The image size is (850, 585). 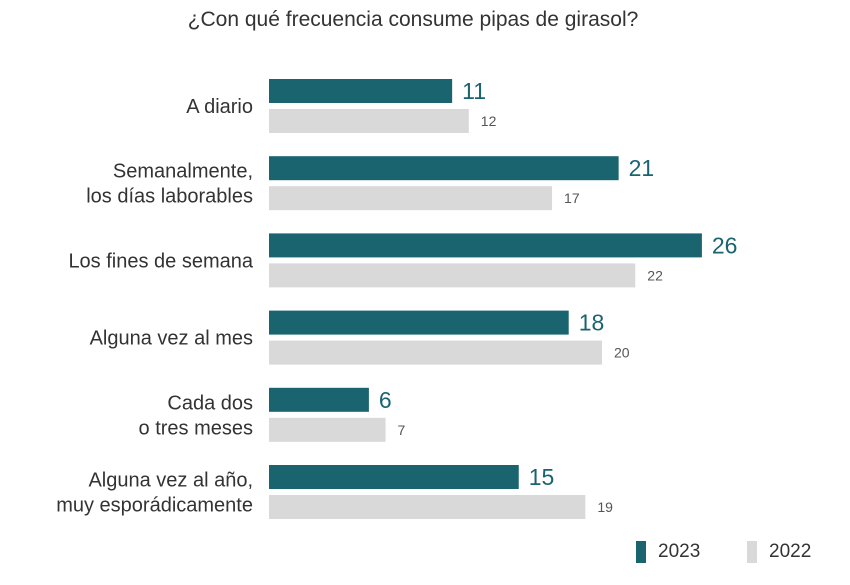 What do you see at coordinates (790, 551) in the screenshot?
I see `legend-label-2022: 2022` at bounding box center [790, 551].